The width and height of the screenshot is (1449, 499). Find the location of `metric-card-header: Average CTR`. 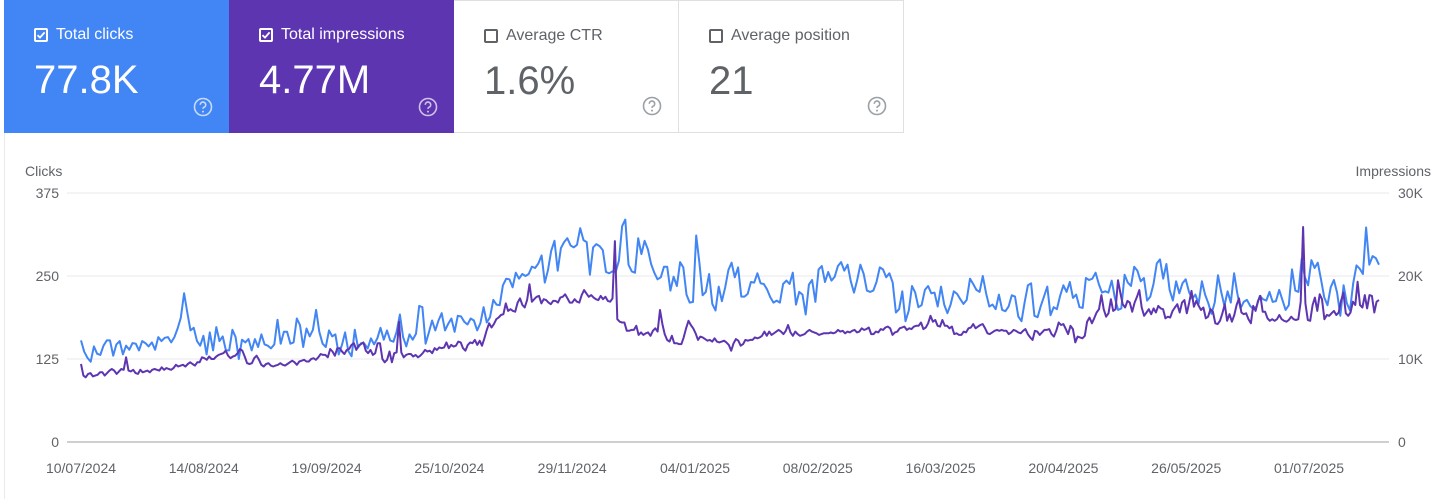

metric-card-header: Average CTR is located at coordinates (543, 36).